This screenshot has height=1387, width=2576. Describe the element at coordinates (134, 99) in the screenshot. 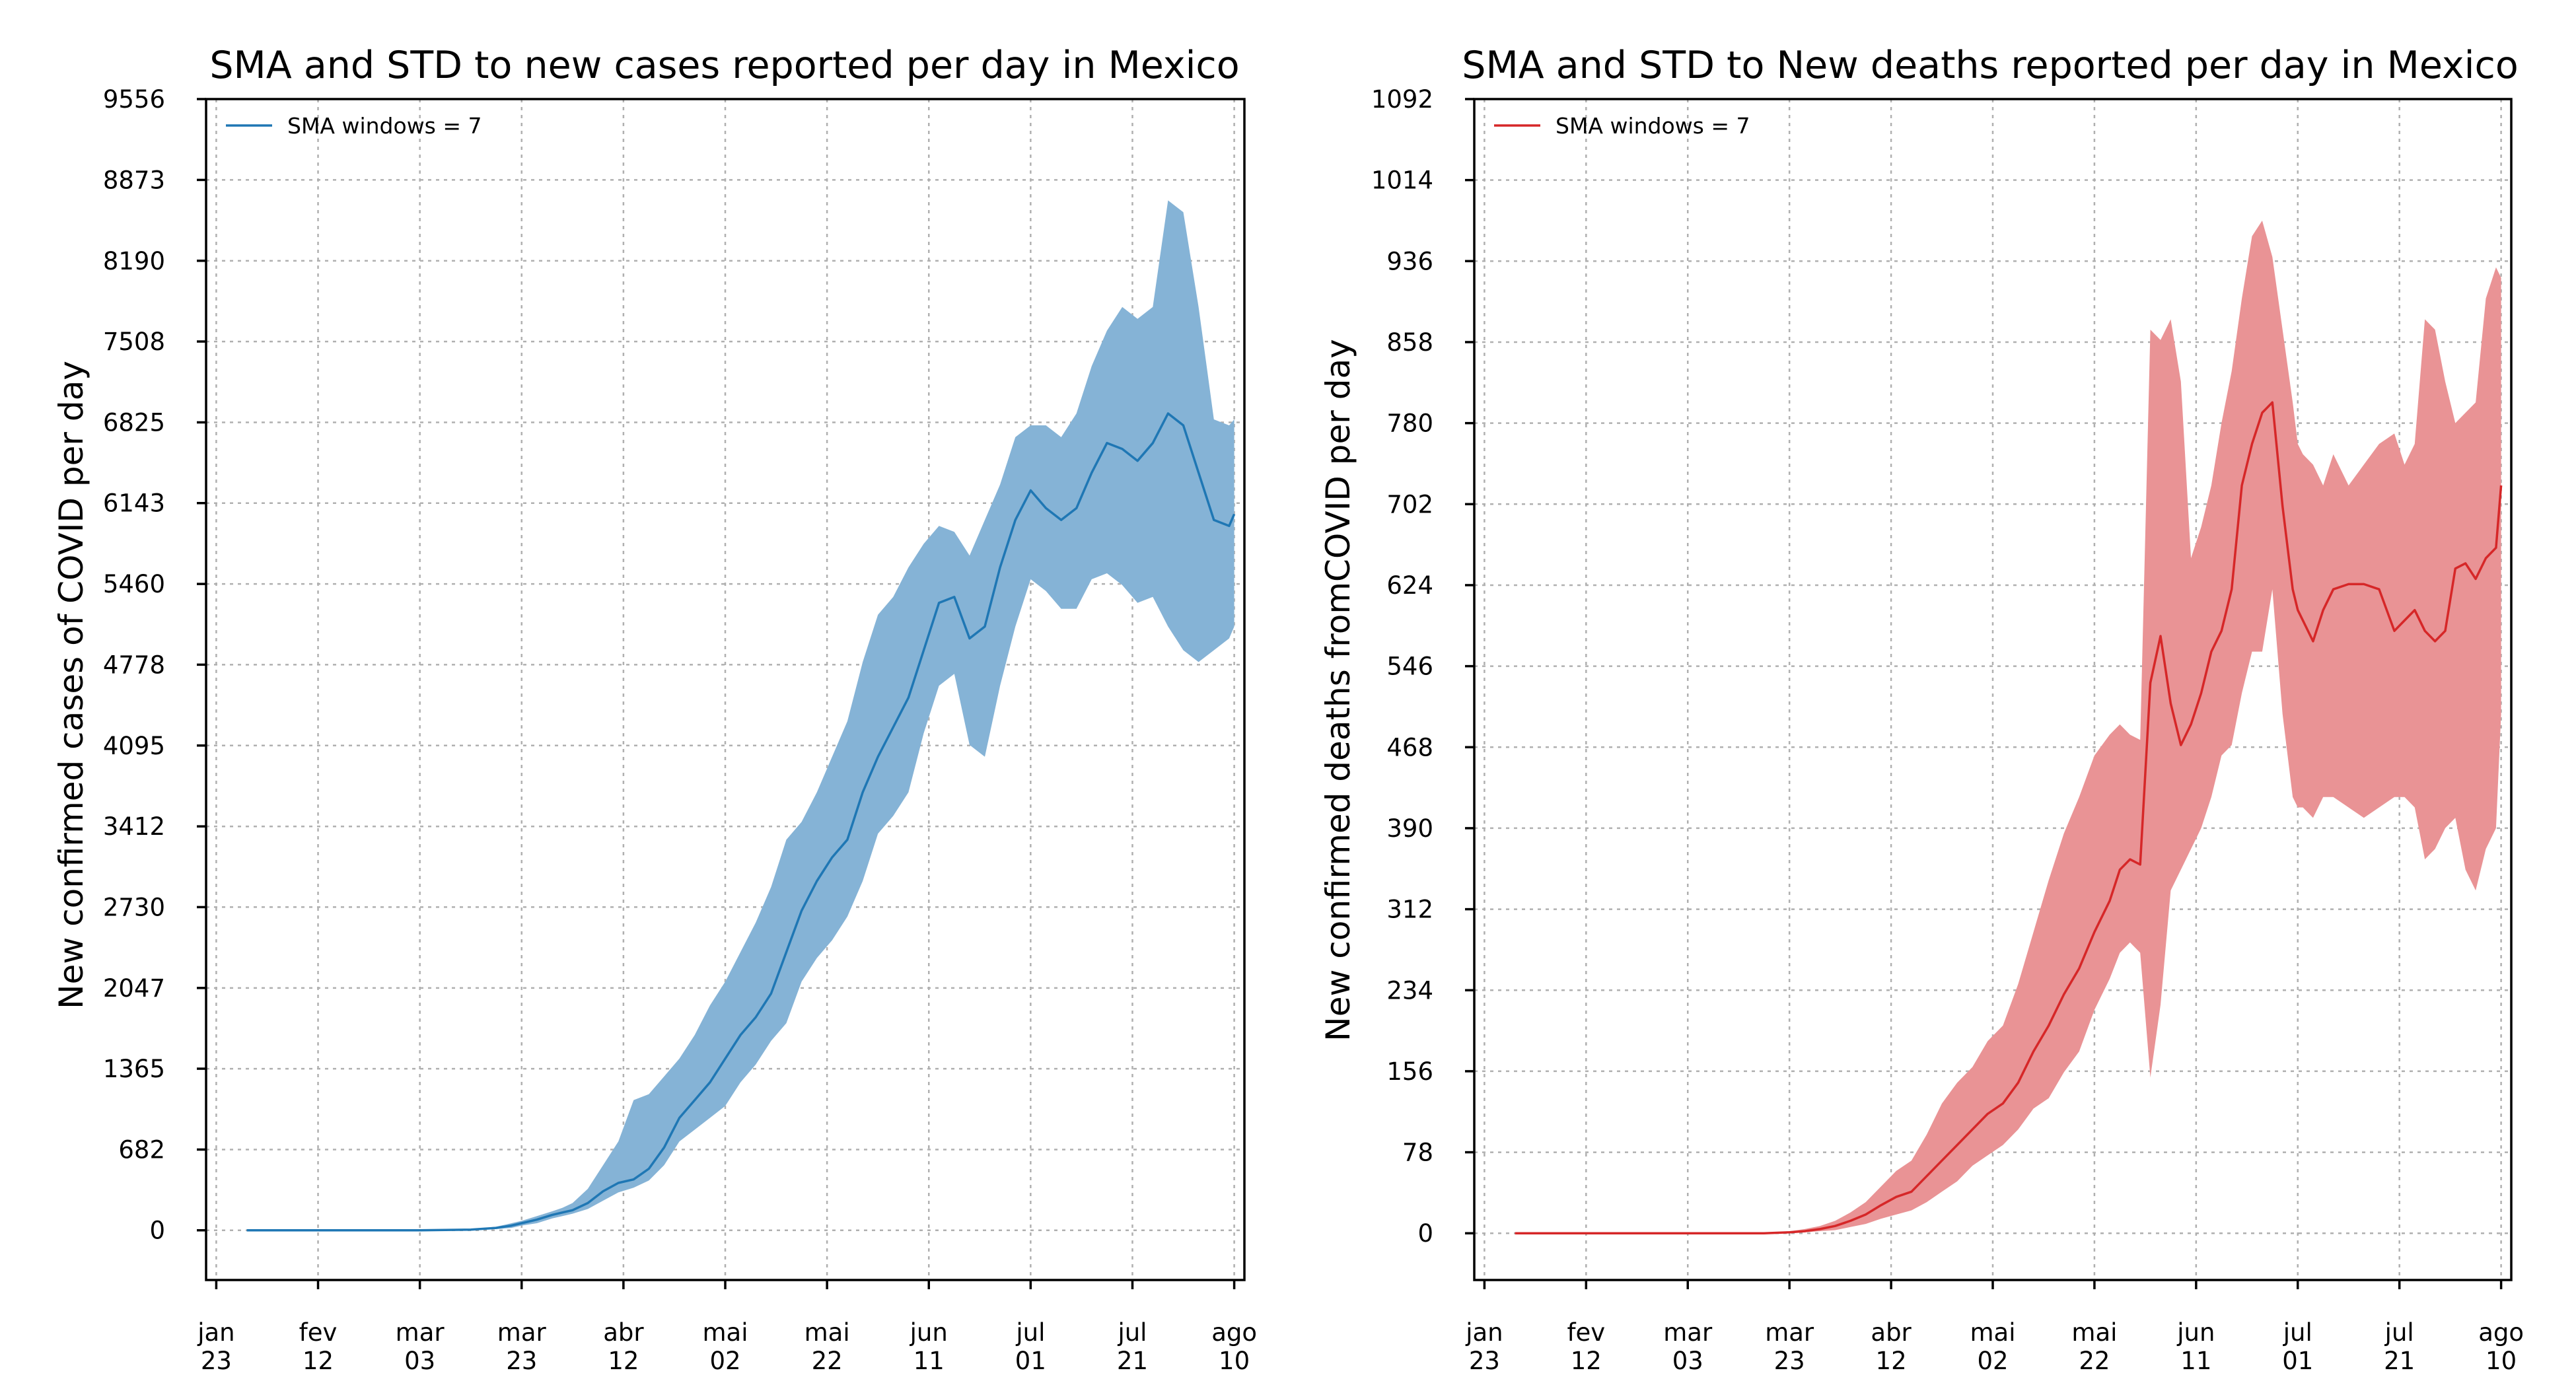

I see `y-tick-label: 9556` at that location.